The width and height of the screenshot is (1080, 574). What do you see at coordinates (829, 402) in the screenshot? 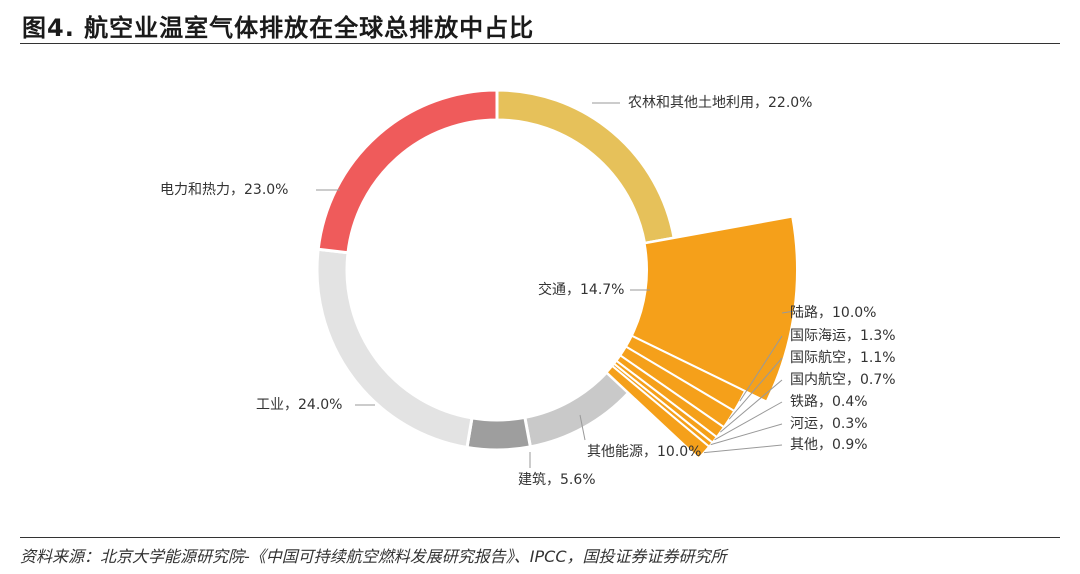
I see `breakdown-label-4: 铁路，0.4%` at bounding box center [829, 402].